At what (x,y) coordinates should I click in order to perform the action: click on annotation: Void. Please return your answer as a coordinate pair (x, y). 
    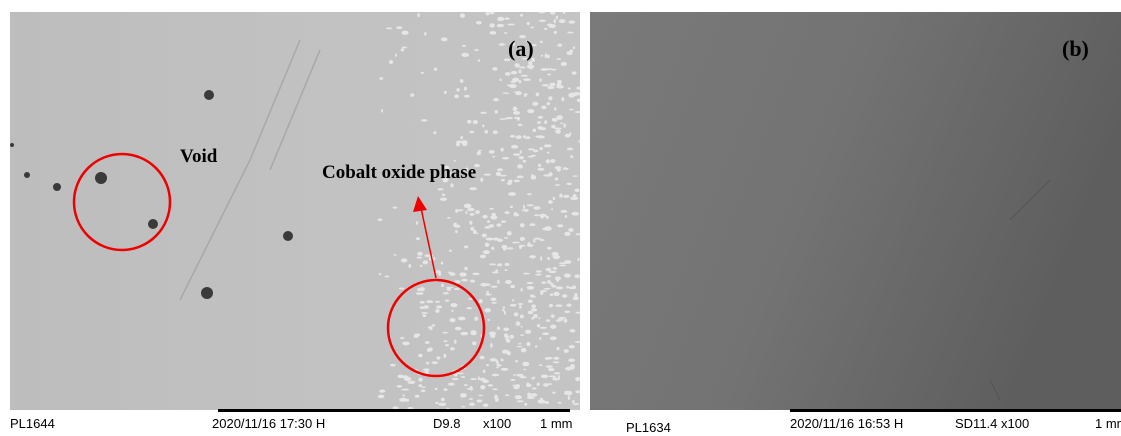
    Looking at the image, I should click on (199, 156).